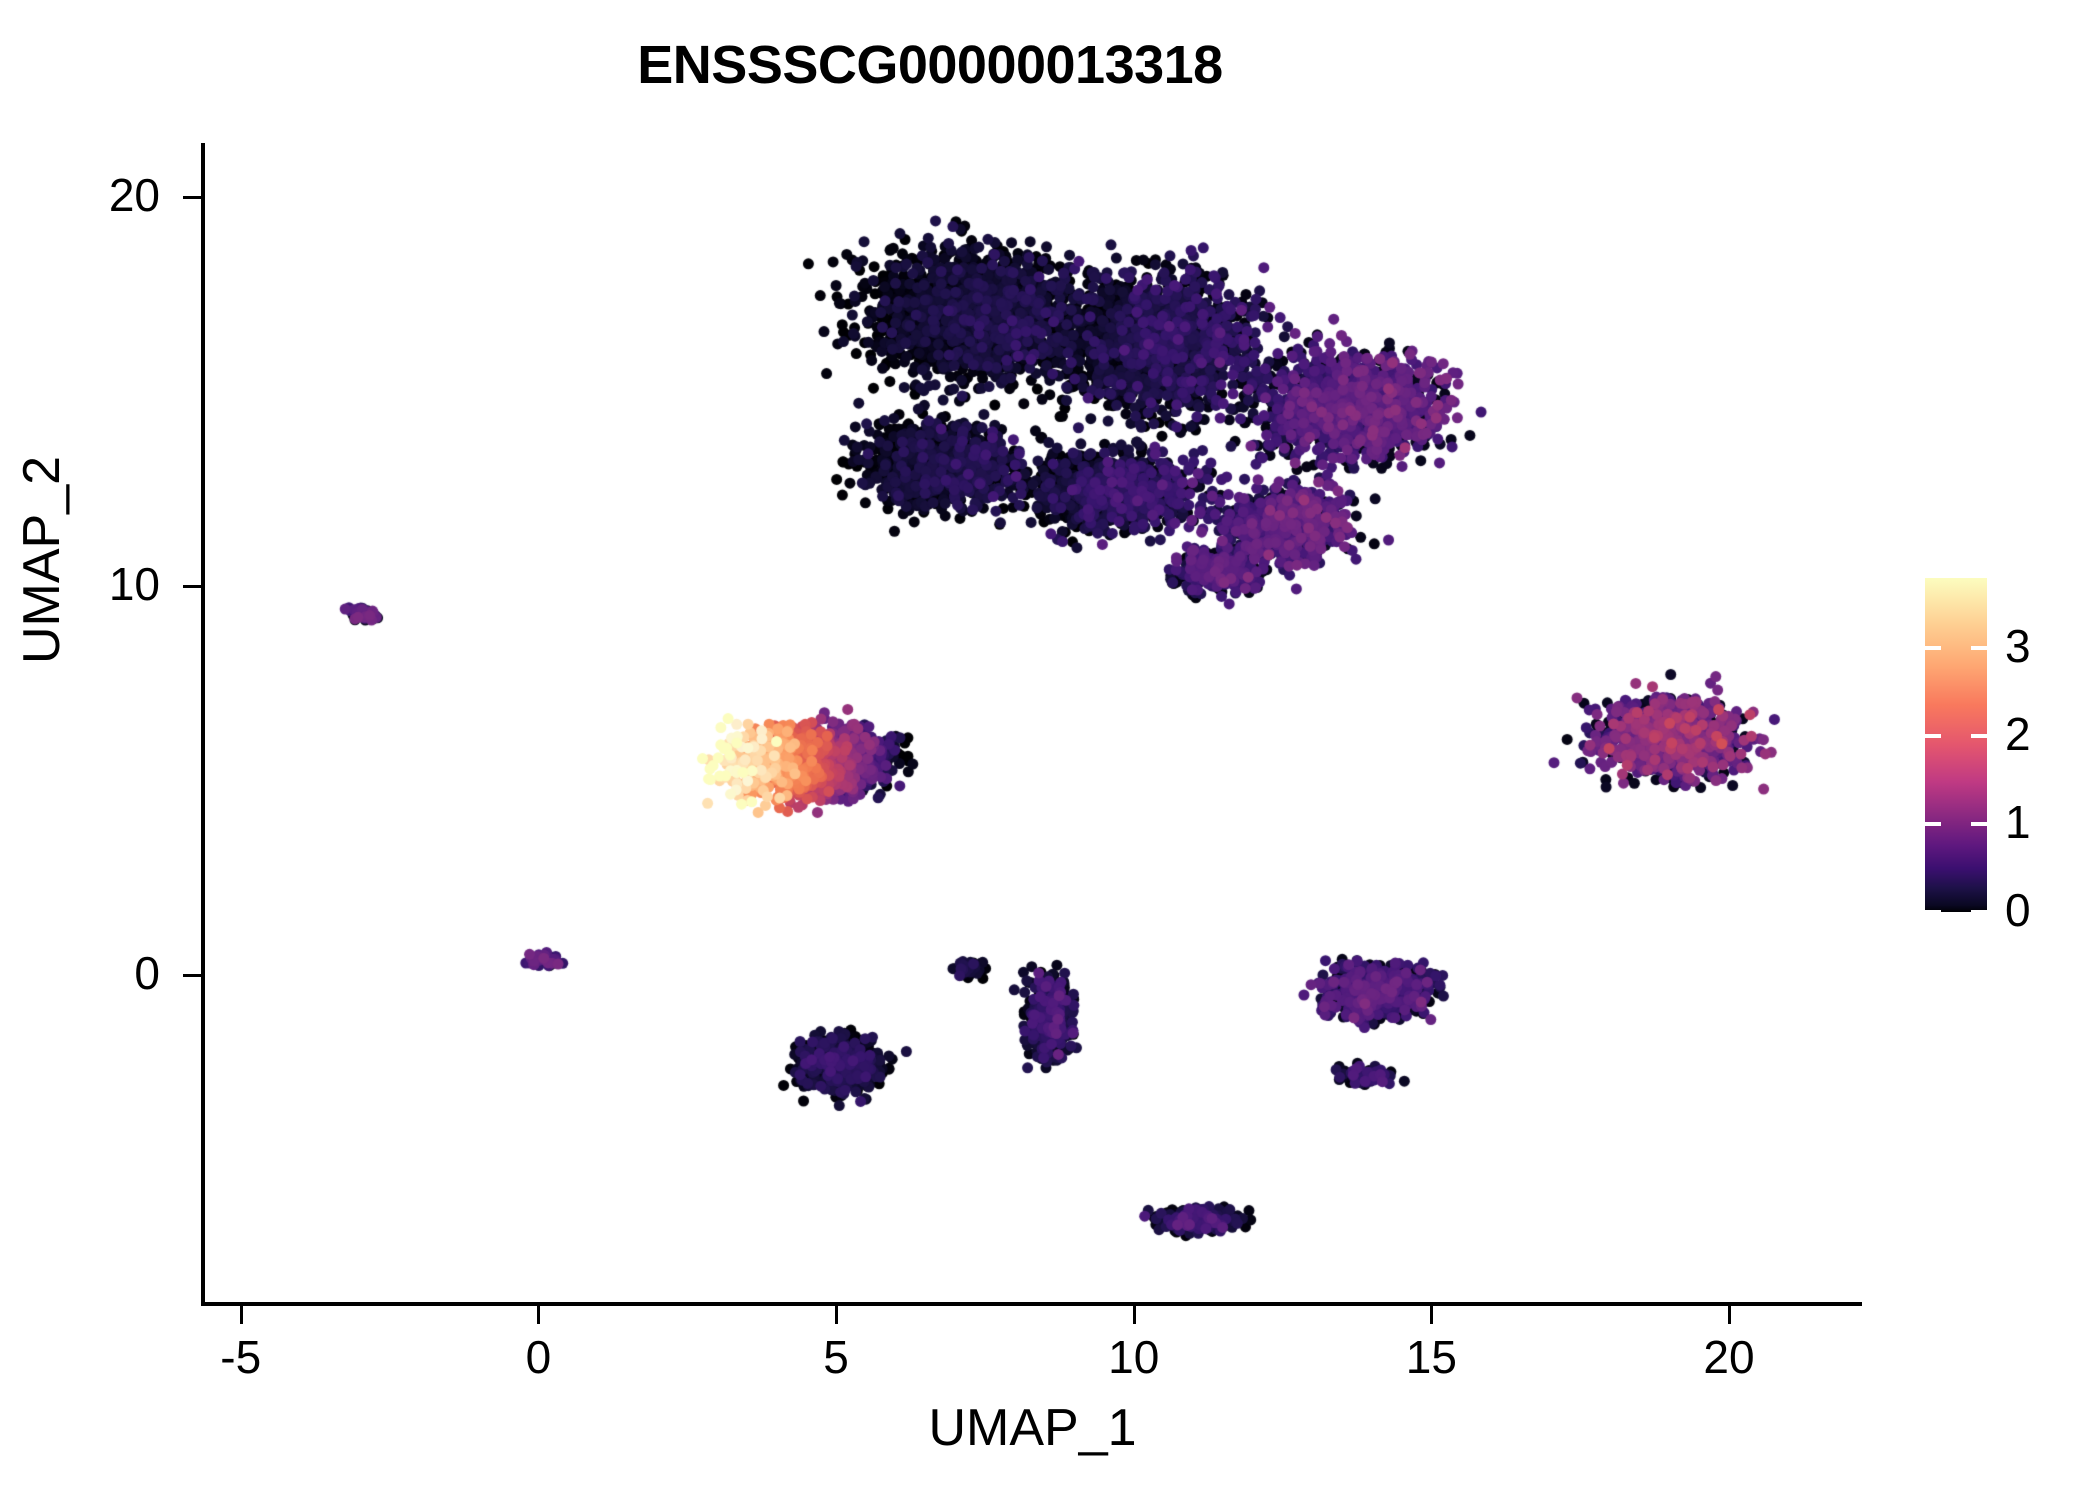 This screenshot has width=2100, height=1500. I want to click on x-tick-label: 10, so click(1134, 1357).